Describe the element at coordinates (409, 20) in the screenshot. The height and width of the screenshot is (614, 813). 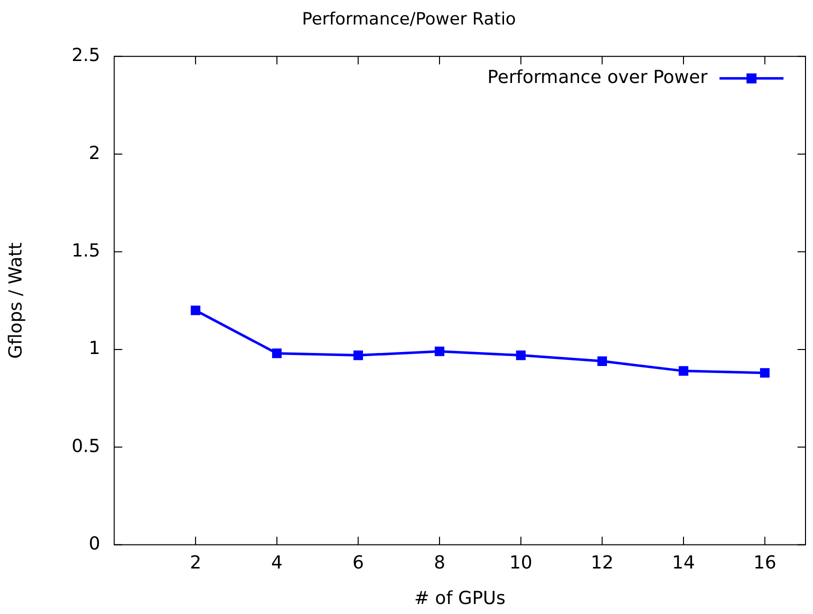
I see `chart-title: Performance/Power Ratio` at that location.